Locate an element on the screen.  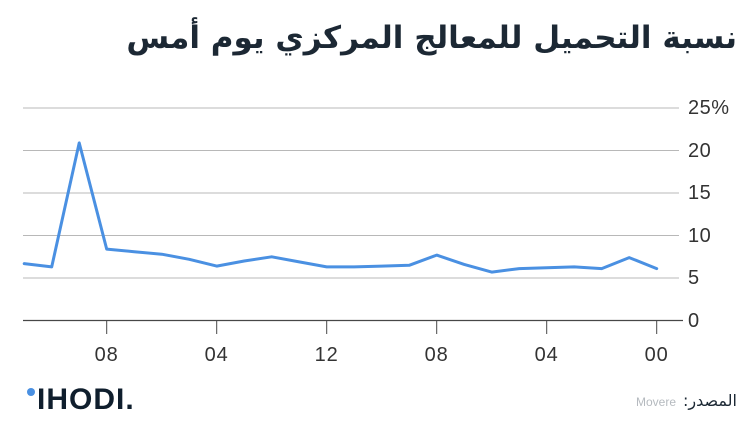
chart-title: نسبة التحميل للمعالج المركزي يوم أمس is located at coordinates (431, 38).